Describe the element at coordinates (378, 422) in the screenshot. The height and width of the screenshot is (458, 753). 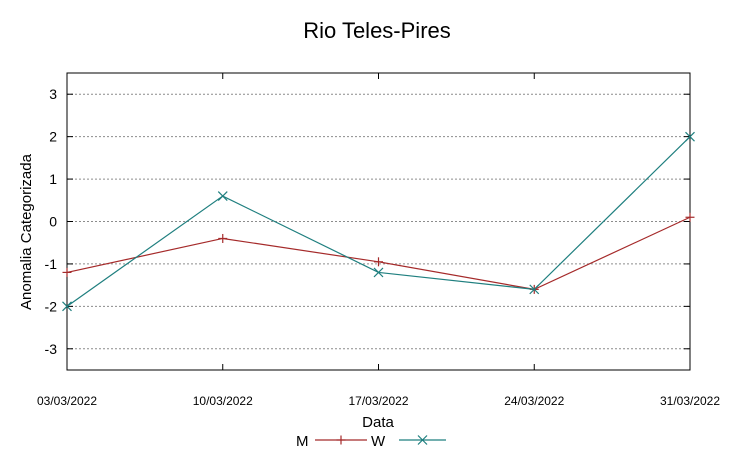
I see `x-axis-label: Data` at that location.